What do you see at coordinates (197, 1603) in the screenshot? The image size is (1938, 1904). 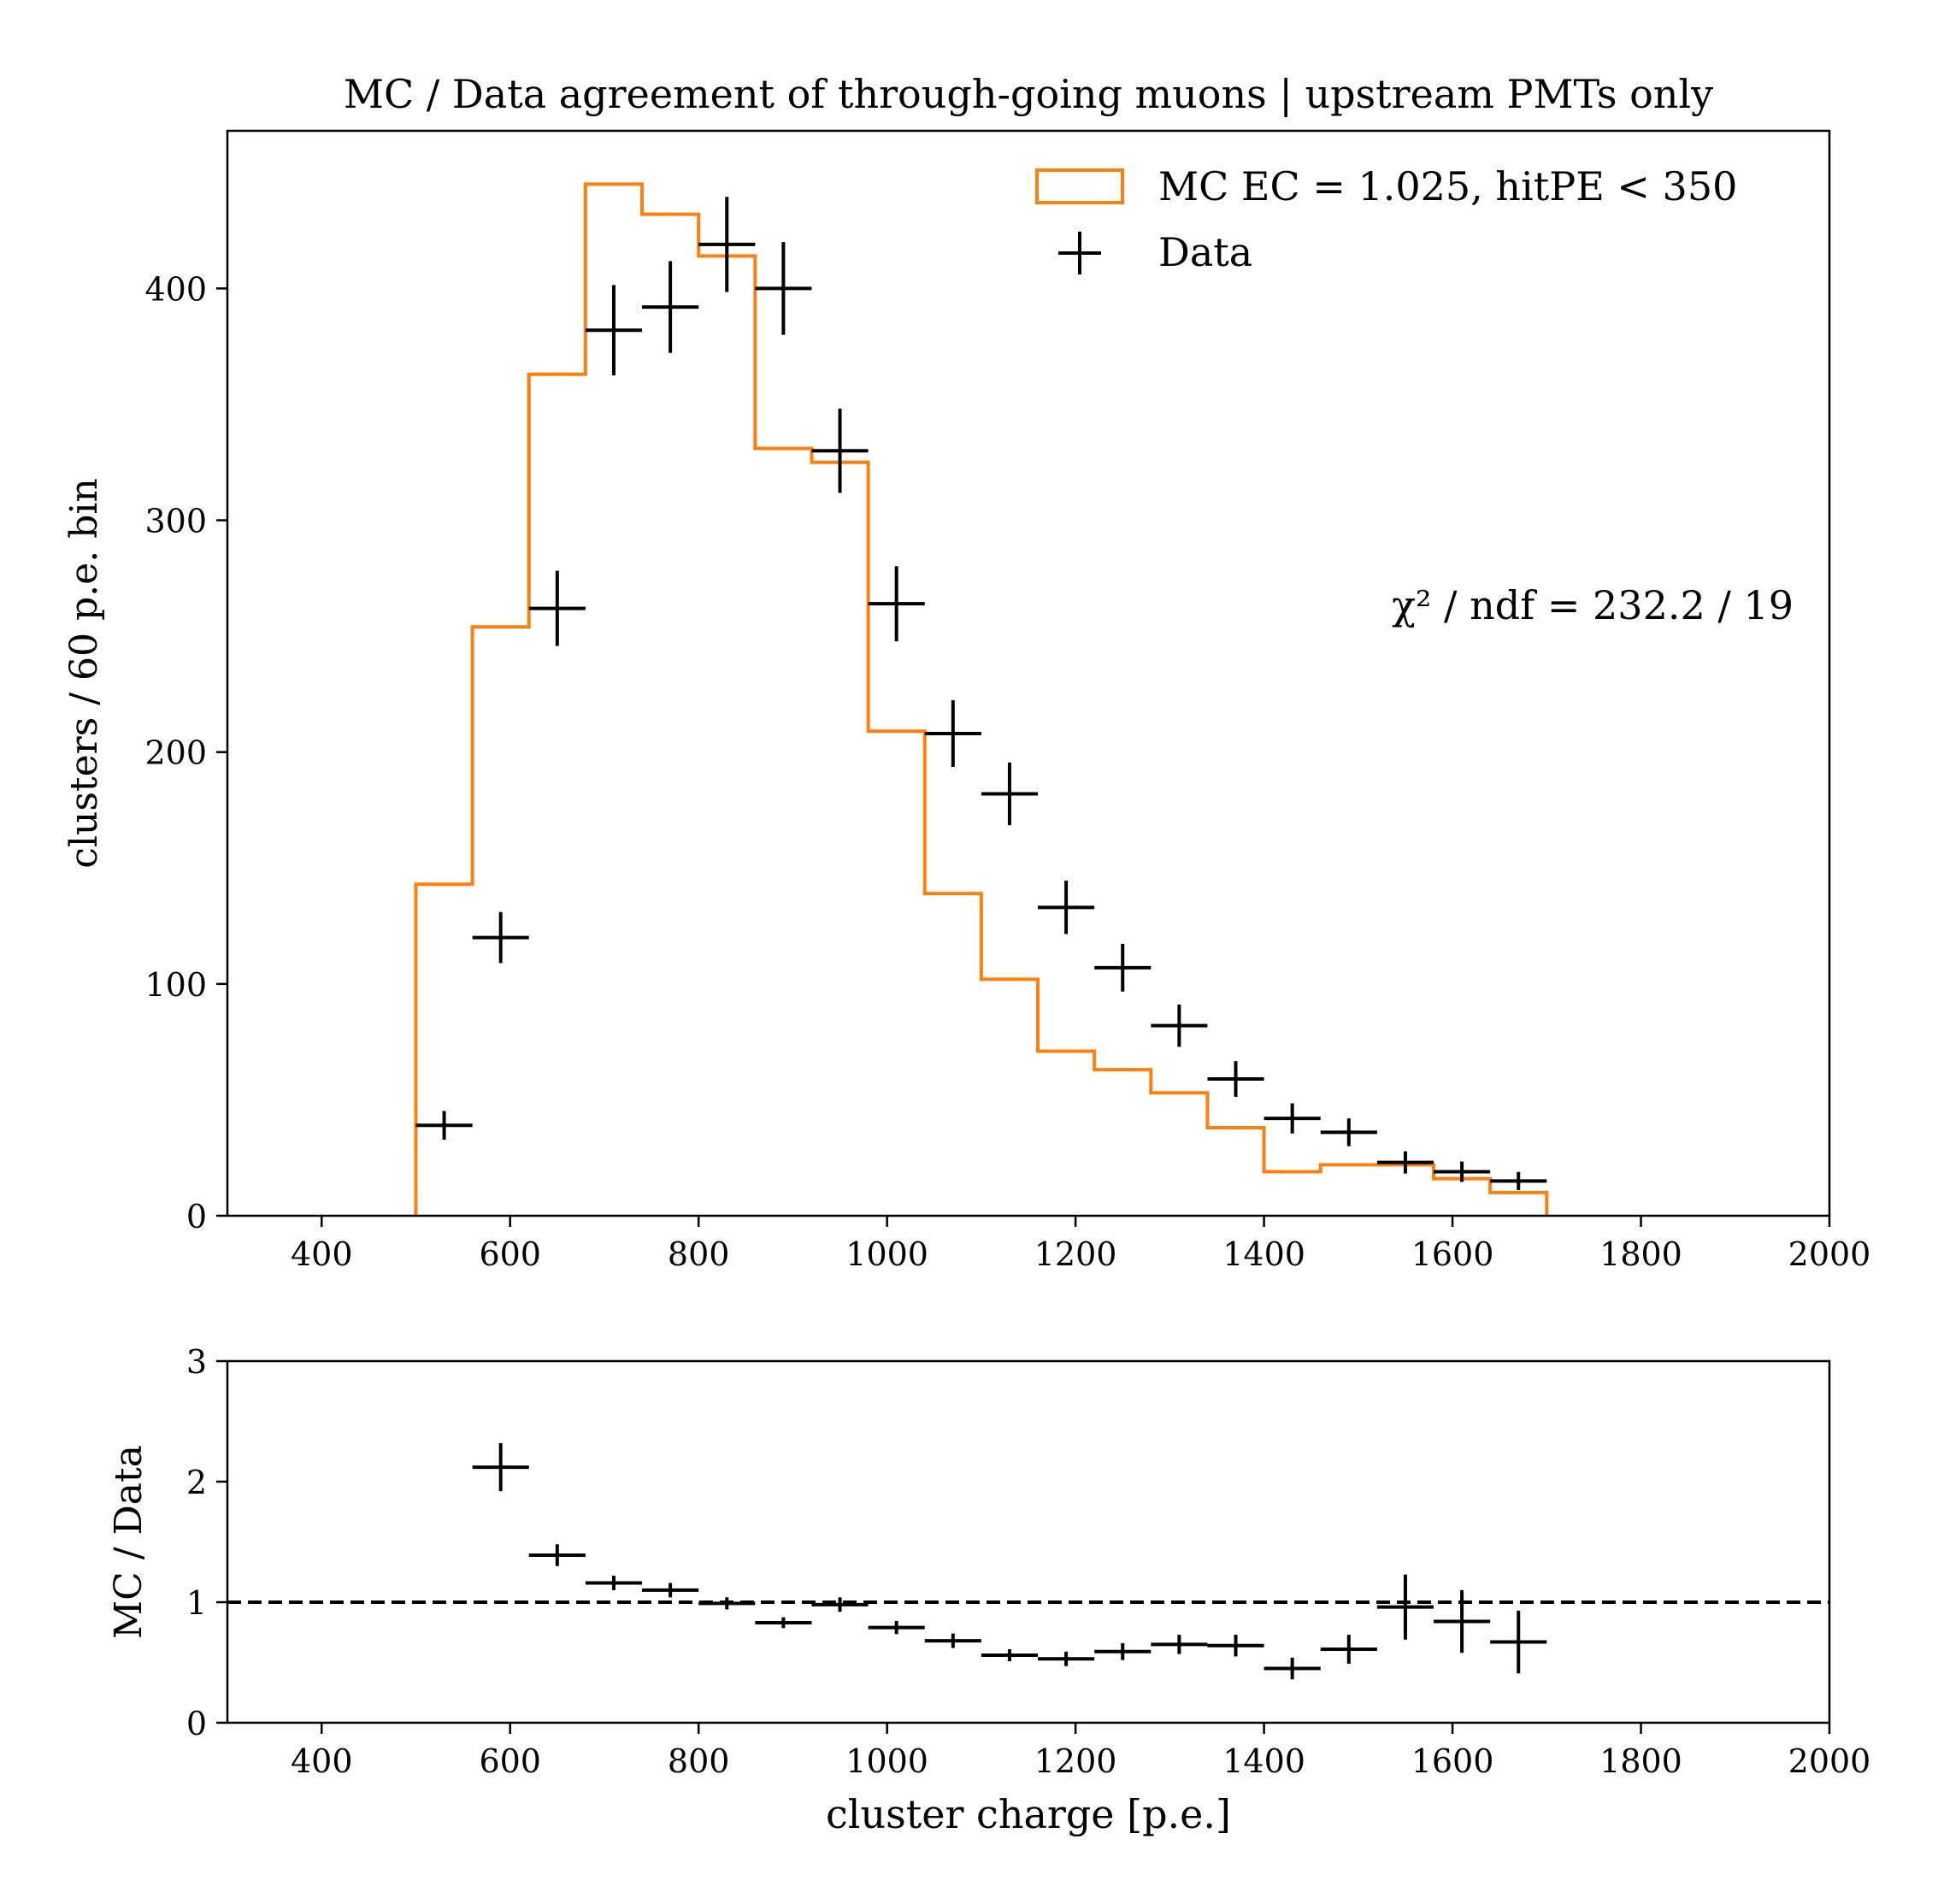 I see `ratio-y-tick-label: 1` at bounding box center [197, 1603].